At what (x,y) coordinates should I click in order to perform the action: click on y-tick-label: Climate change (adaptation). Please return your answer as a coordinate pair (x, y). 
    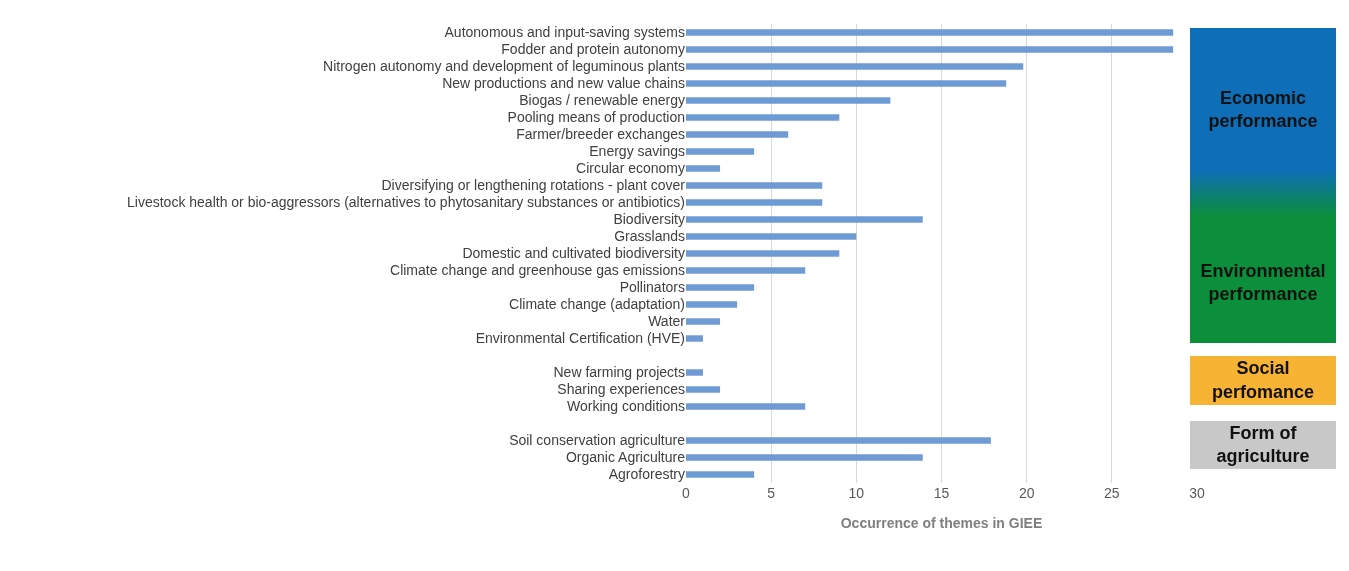
    Looking at the image, I should click on (597, 304).